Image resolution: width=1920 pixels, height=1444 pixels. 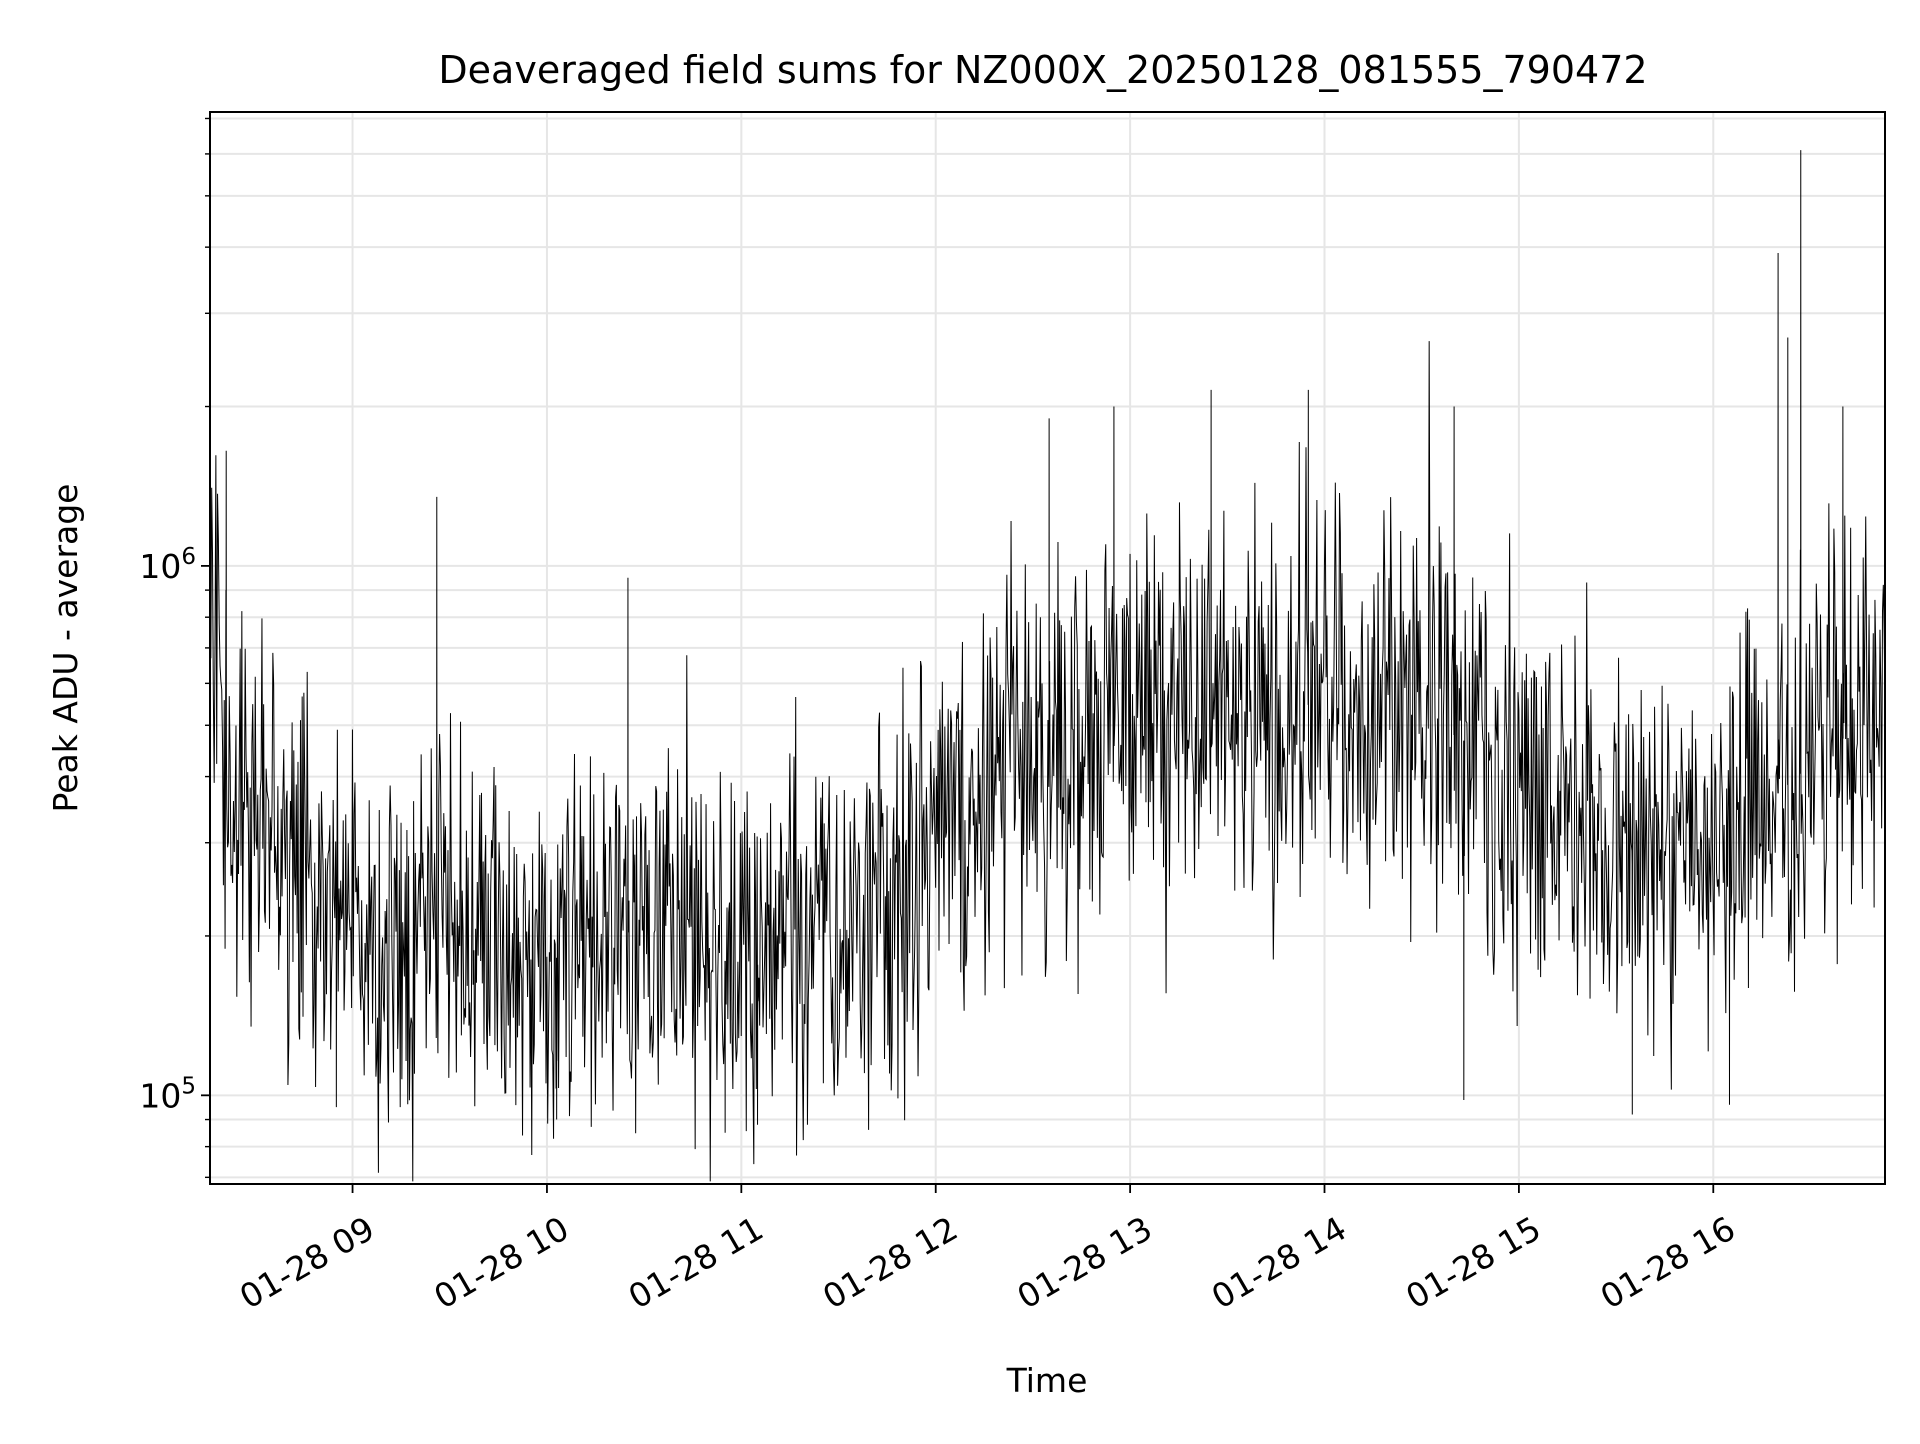 What do you see at coordinates (188, 1086) in the screenshot?
I see `y-tick-label-exponent: 5` at bounding box center [188, 1086].